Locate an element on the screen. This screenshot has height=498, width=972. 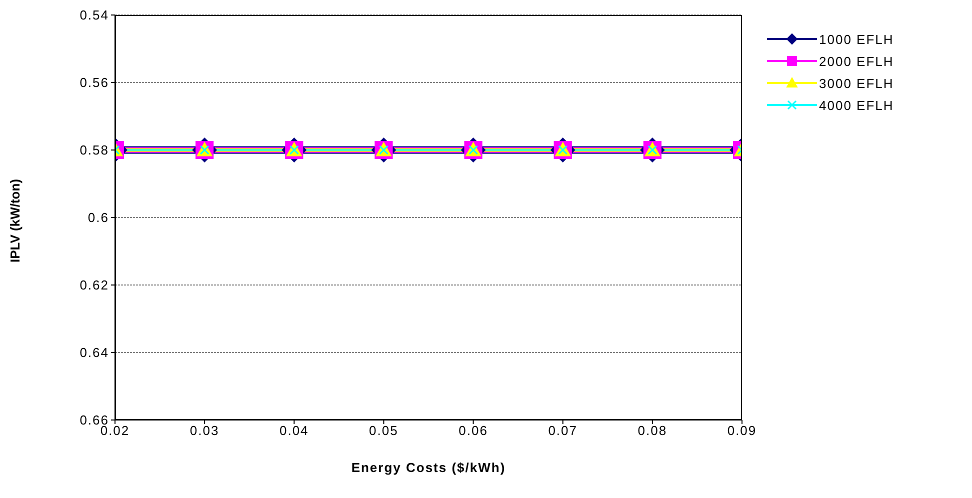
y-tick-label: 0.56 is located at coordinates (94, 82).